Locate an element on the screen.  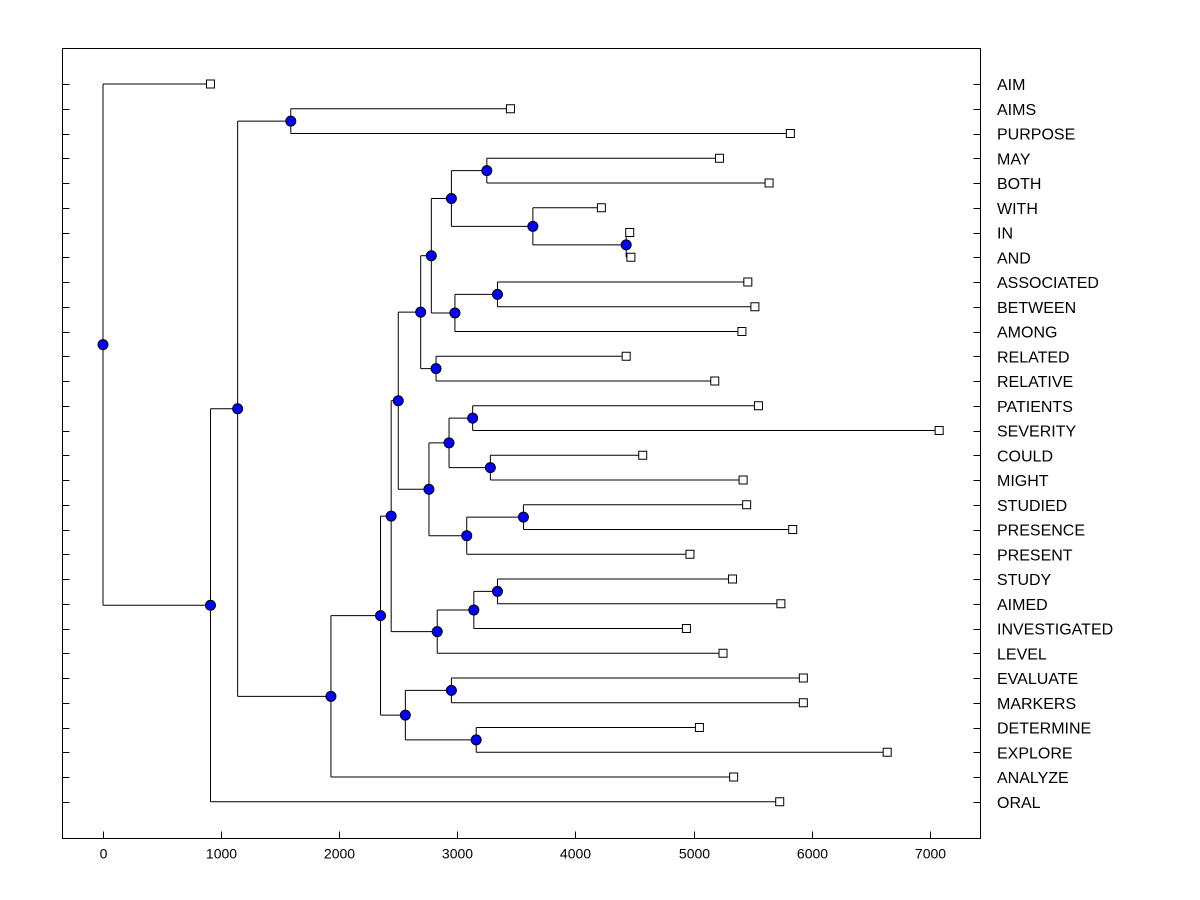
leaf-label: SEVERITY is located at coordinates (1036, 432).